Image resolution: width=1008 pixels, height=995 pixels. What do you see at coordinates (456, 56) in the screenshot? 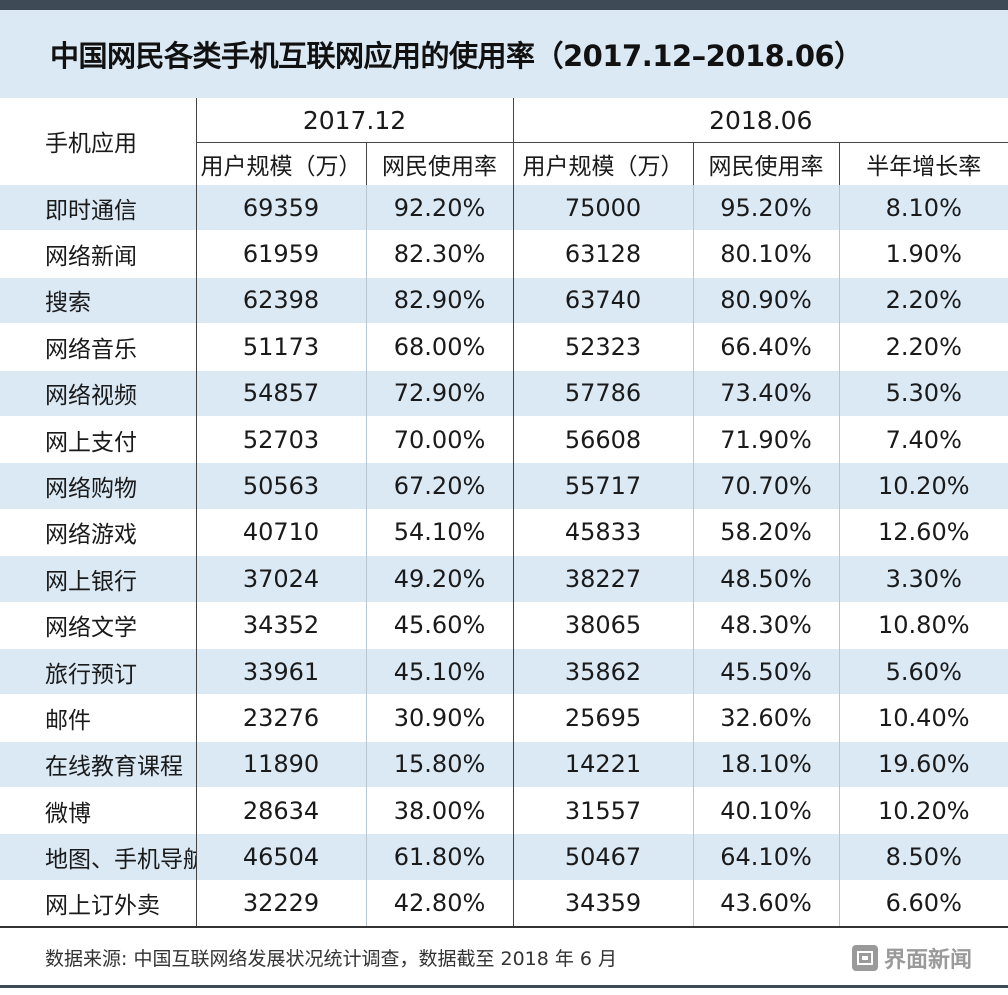
I see `page-title: 中国网民各类手机互联网应用的使用率（2017.12–2018.06）` at bounding box center [456, 56].